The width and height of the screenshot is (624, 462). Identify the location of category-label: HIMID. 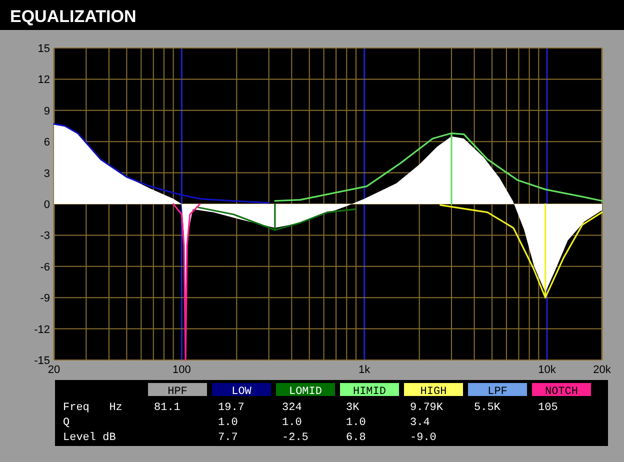
(369, 392).